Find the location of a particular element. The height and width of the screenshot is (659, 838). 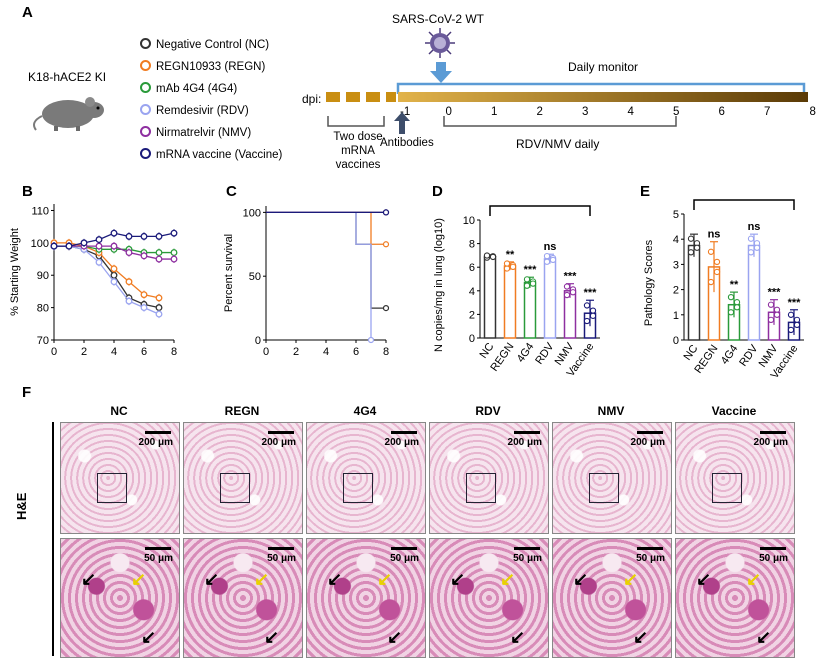

mrna-text: mRNA is located at coordinates (358, 151).